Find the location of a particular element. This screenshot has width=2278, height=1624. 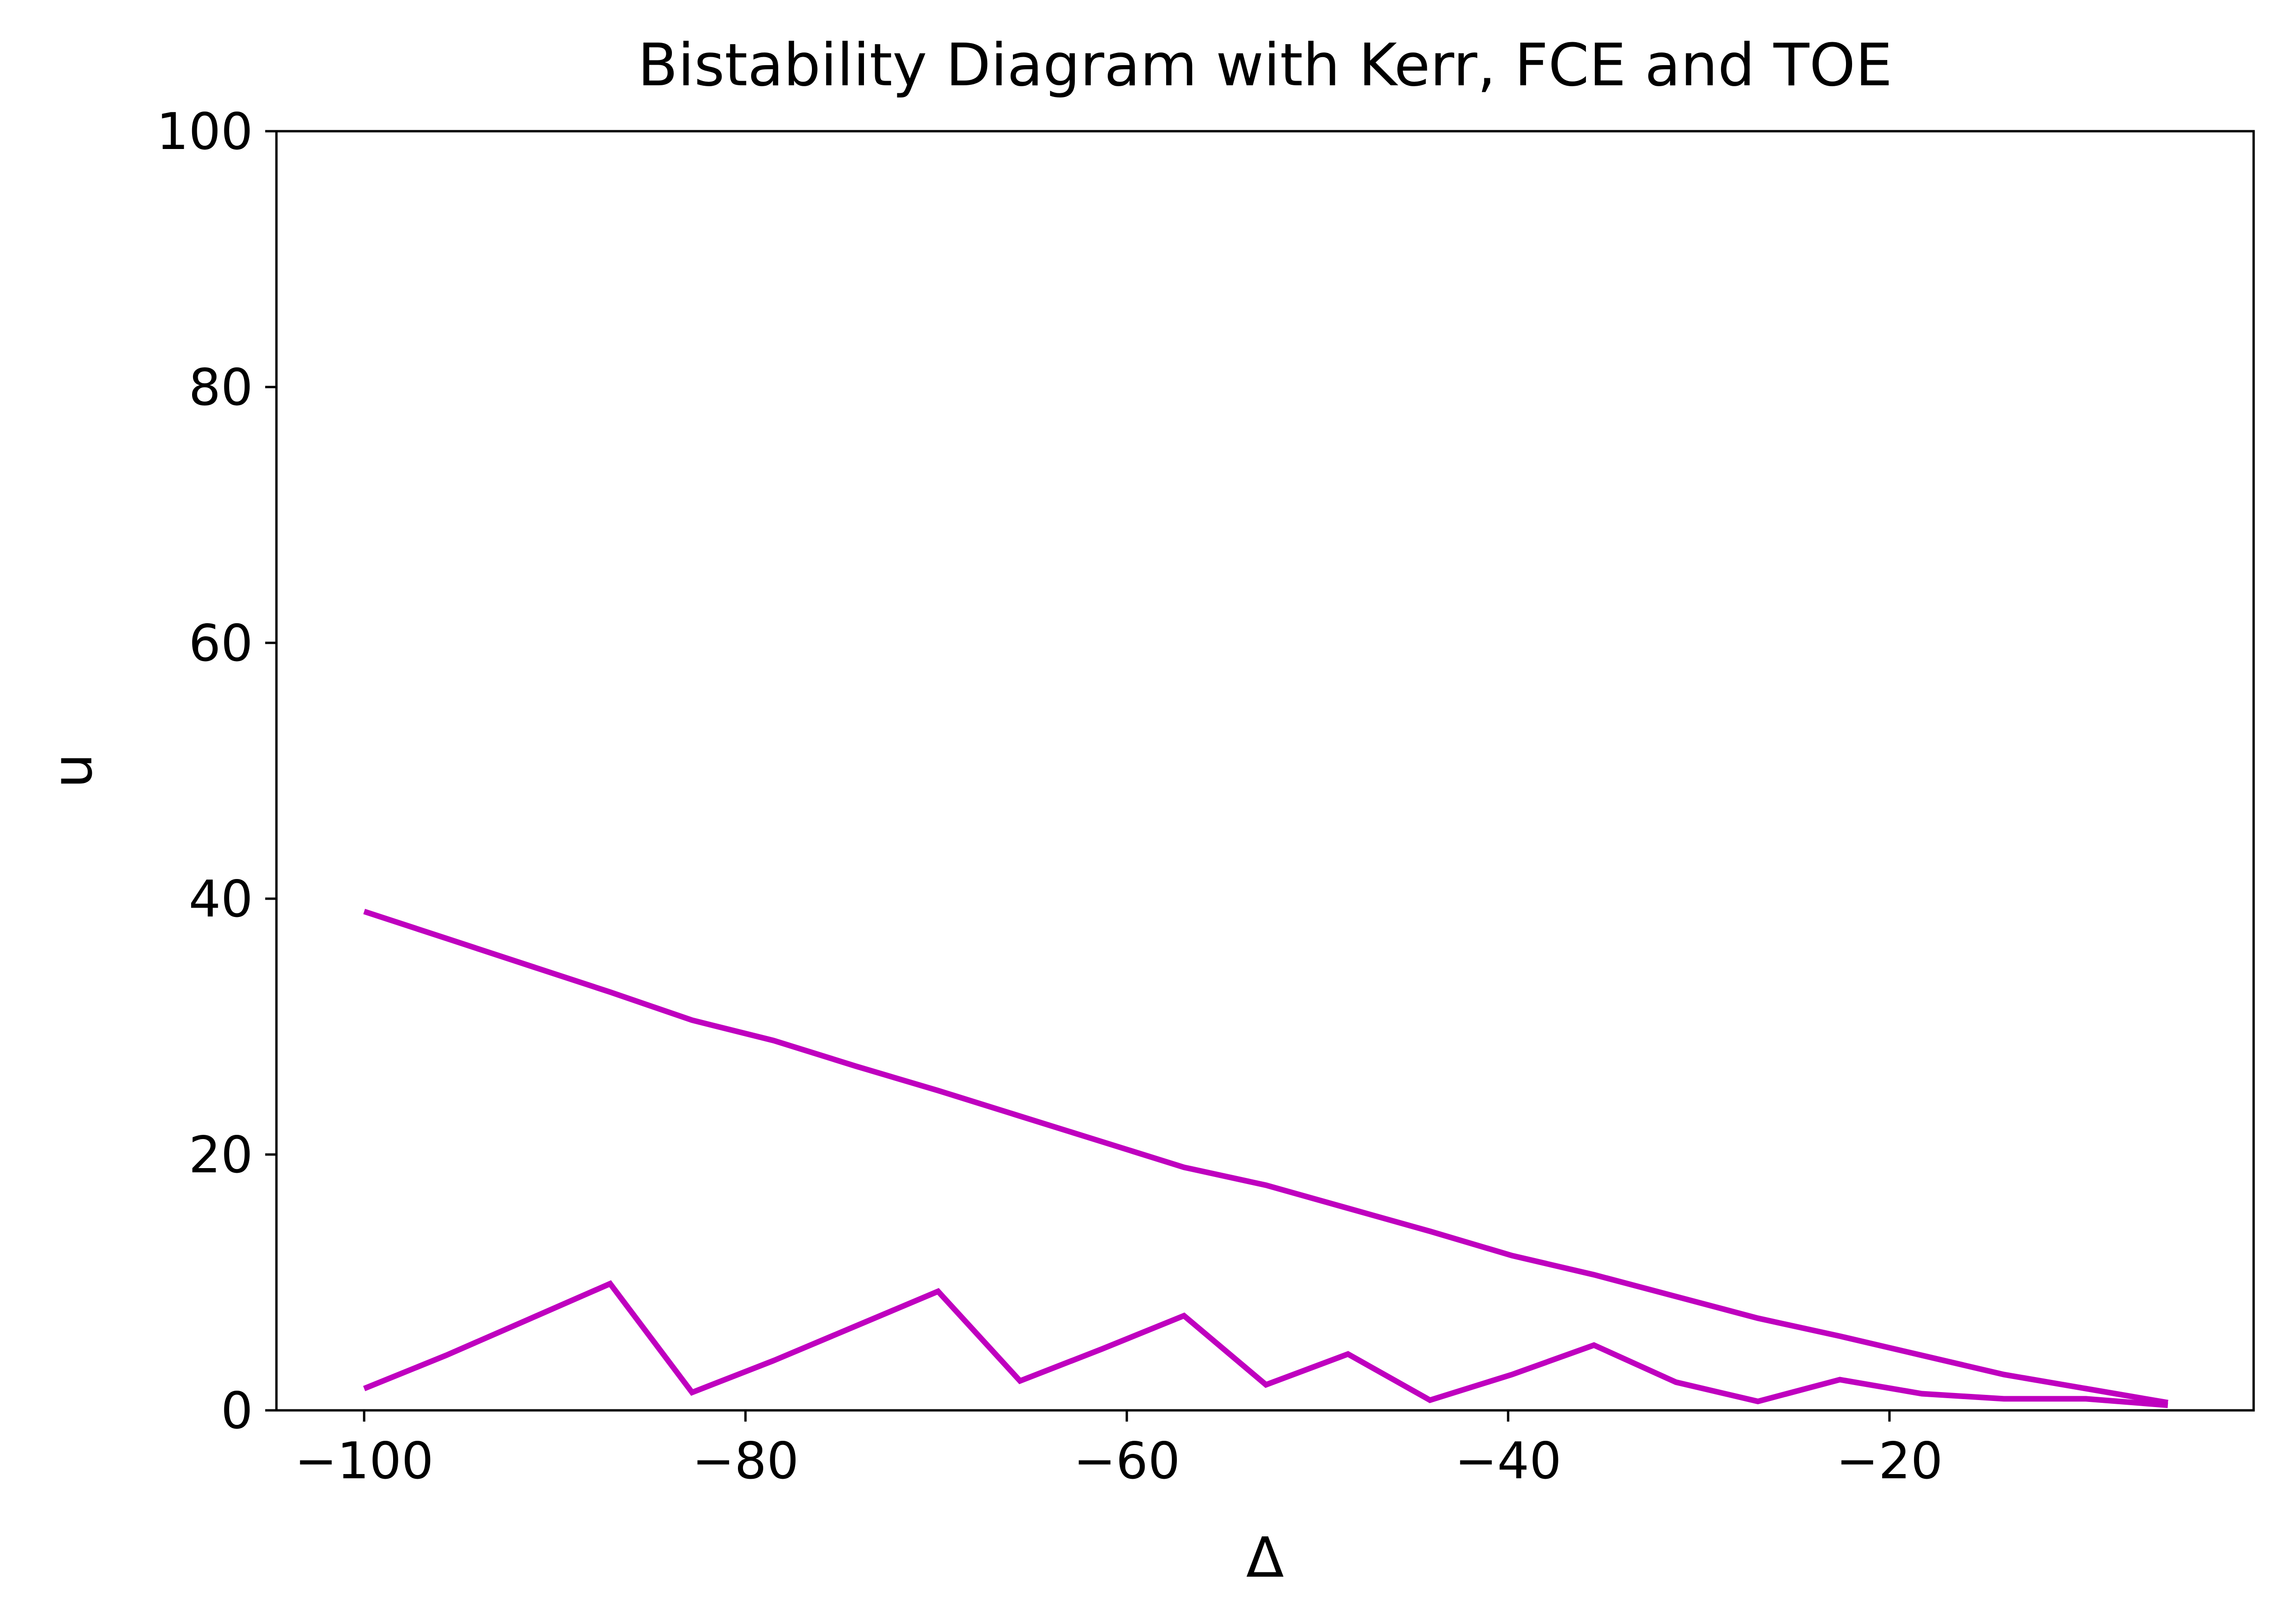

y-axis-label: u is located at coordinates (72, 771).